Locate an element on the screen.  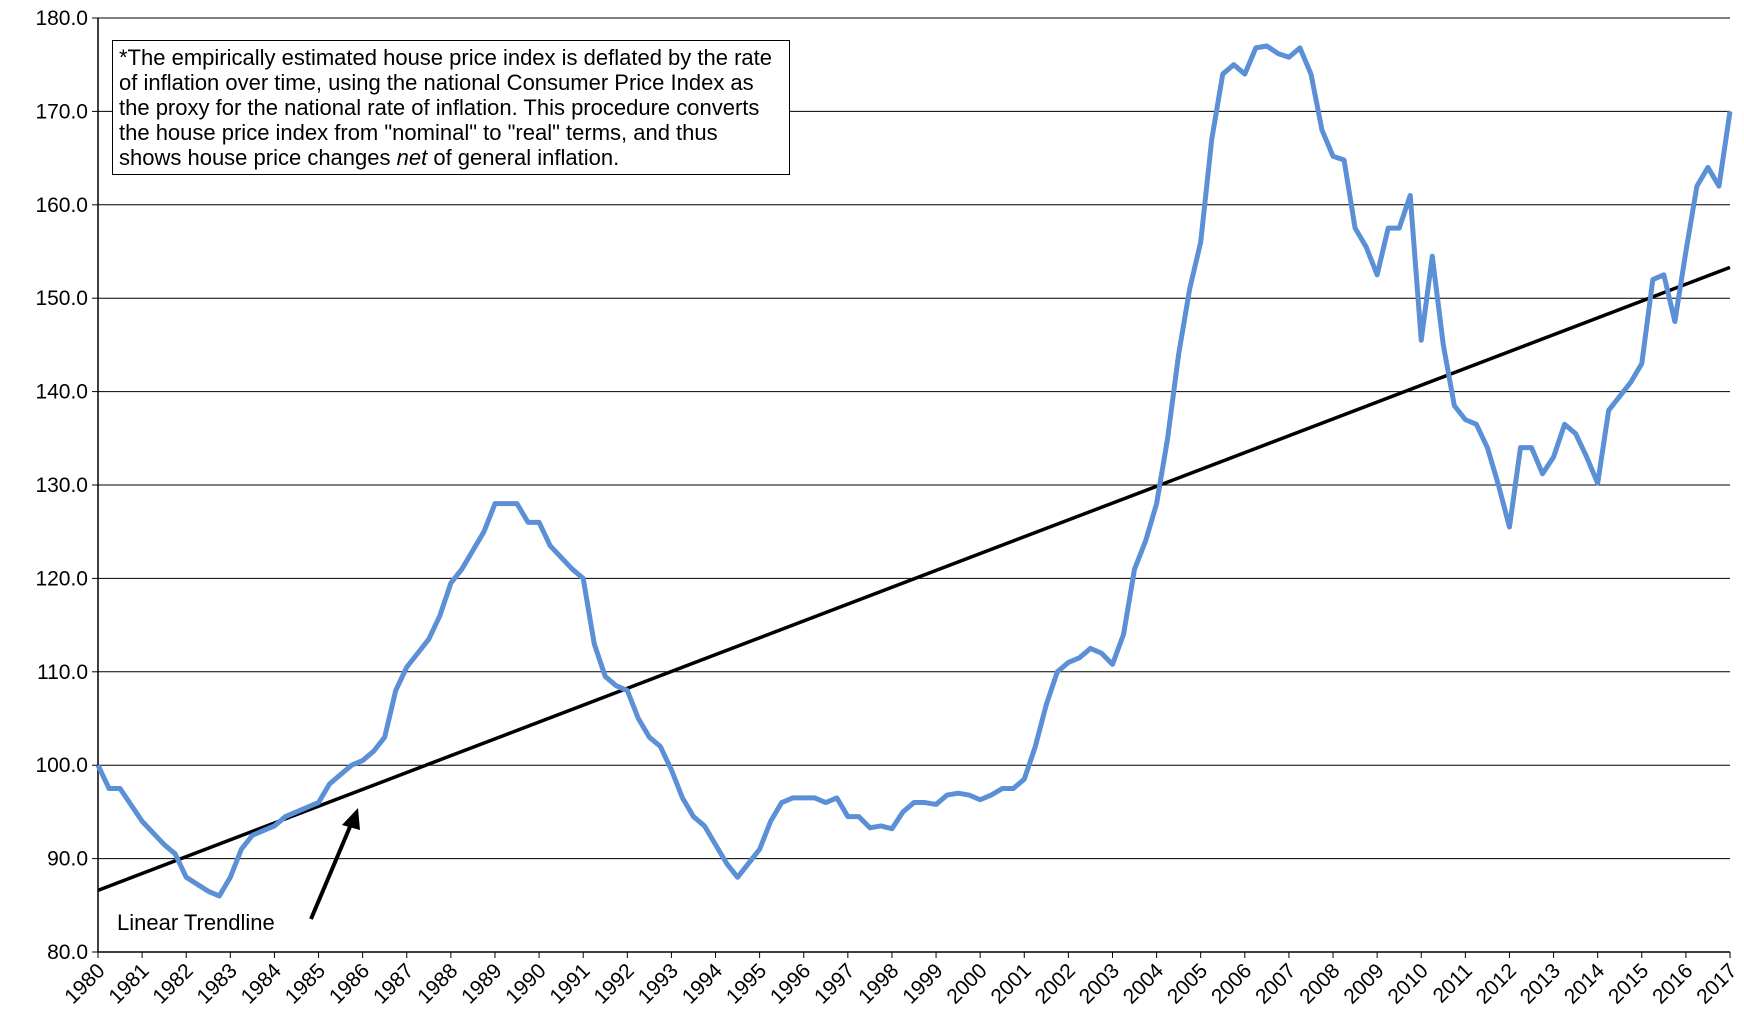
x-tick-label: 1985 is located at coordinates (305, 983).